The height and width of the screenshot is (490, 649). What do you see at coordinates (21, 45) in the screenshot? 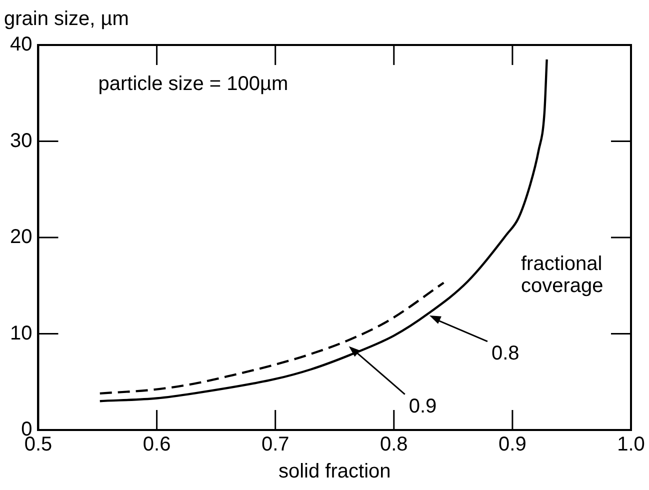
I see `y-tick-label: 40` at bounding box center [21, 45].